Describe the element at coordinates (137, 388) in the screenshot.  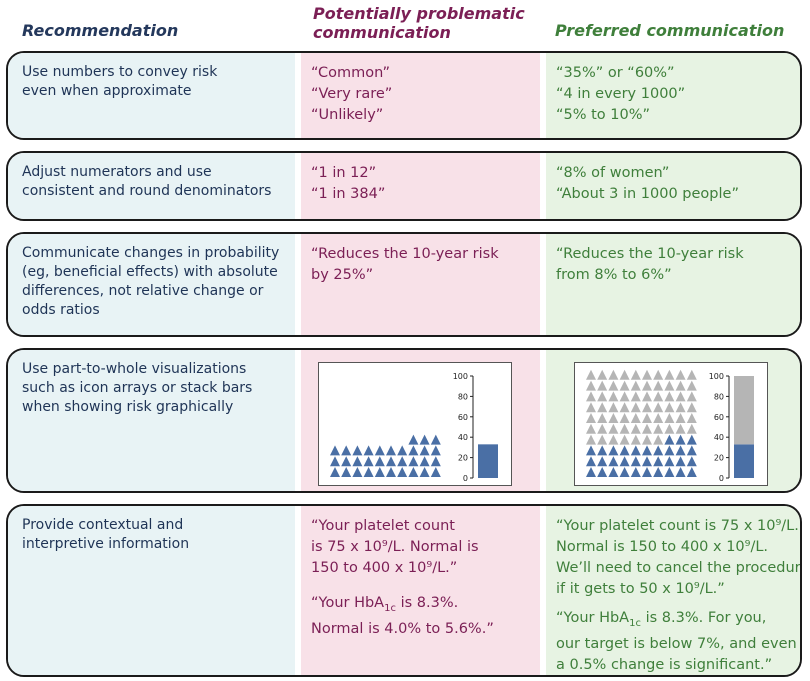
I see `recommendation-text: such as icon arrays or stack bars` at that location.